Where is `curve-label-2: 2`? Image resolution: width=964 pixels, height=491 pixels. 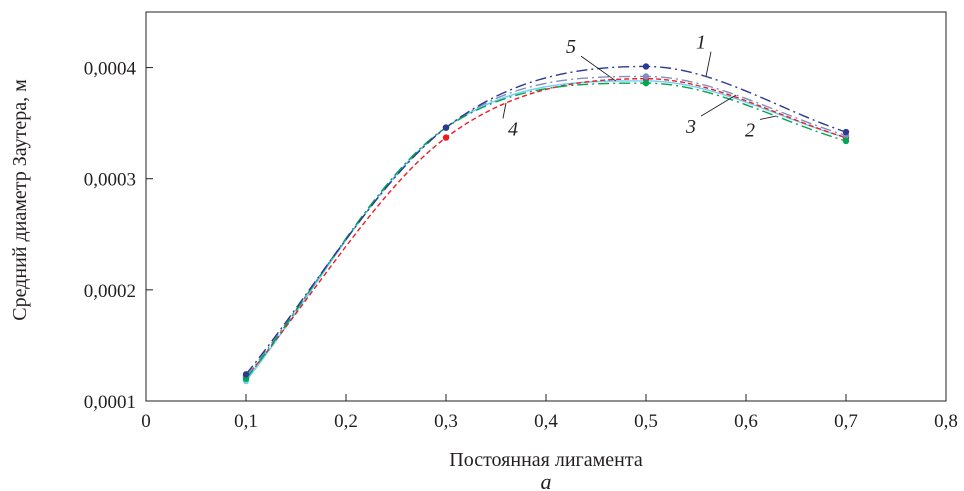
curve-label-2: 2 is located at coordinates (750, 130).